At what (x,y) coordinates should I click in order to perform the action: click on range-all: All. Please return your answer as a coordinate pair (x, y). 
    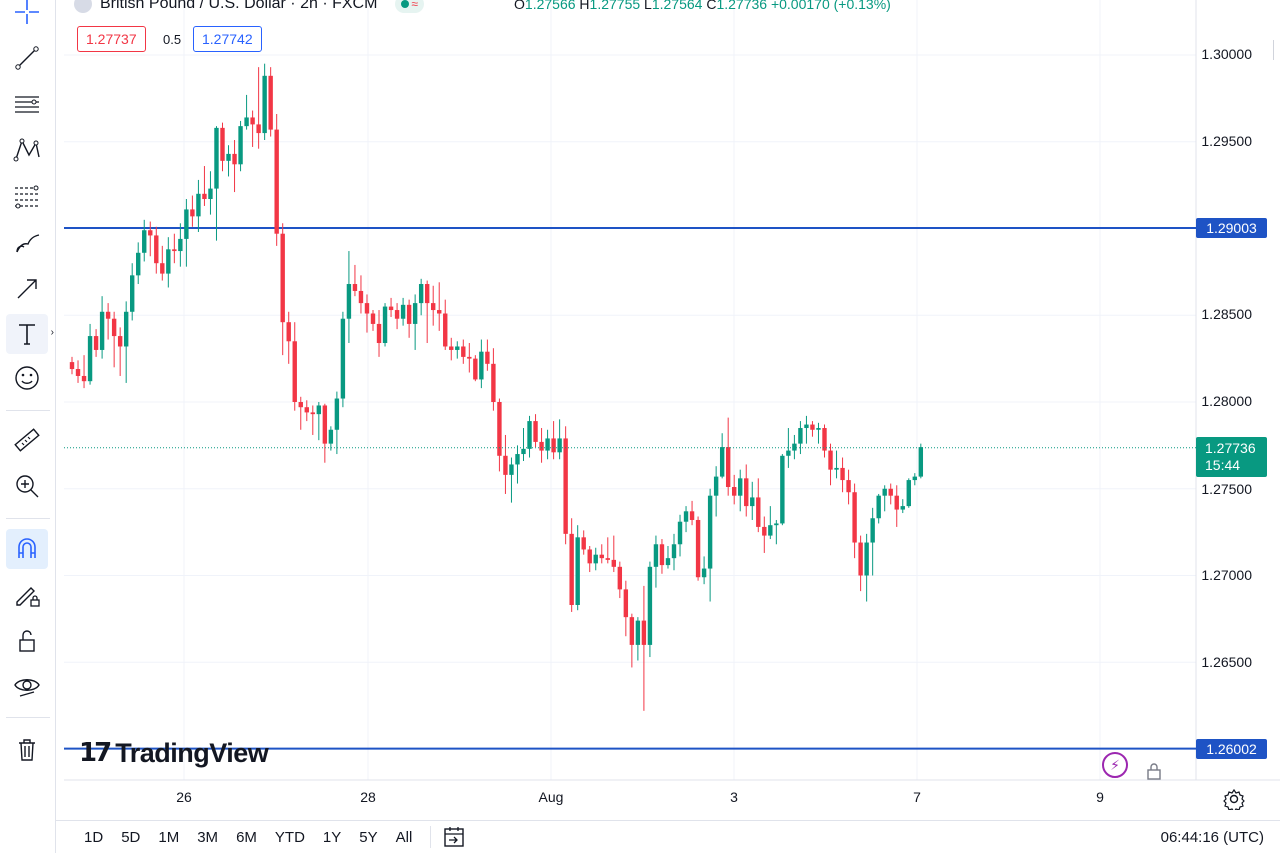
    Looking at the image, I should click on (404, 837).